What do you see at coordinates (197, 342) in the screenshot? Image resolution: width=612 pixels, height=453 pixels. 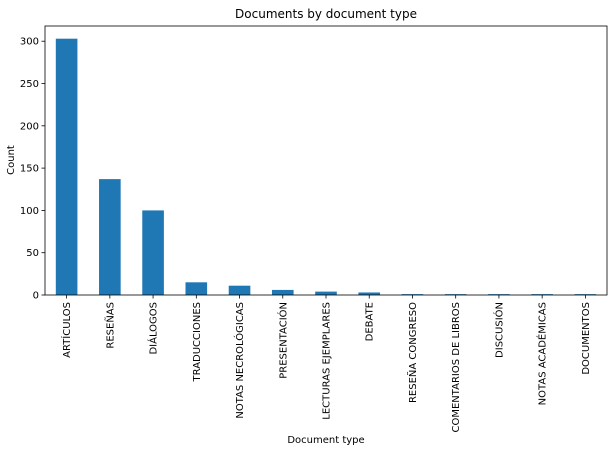 I see `x-tick-label-3: TRADUCCIONES` at bounding box center [197, 342].